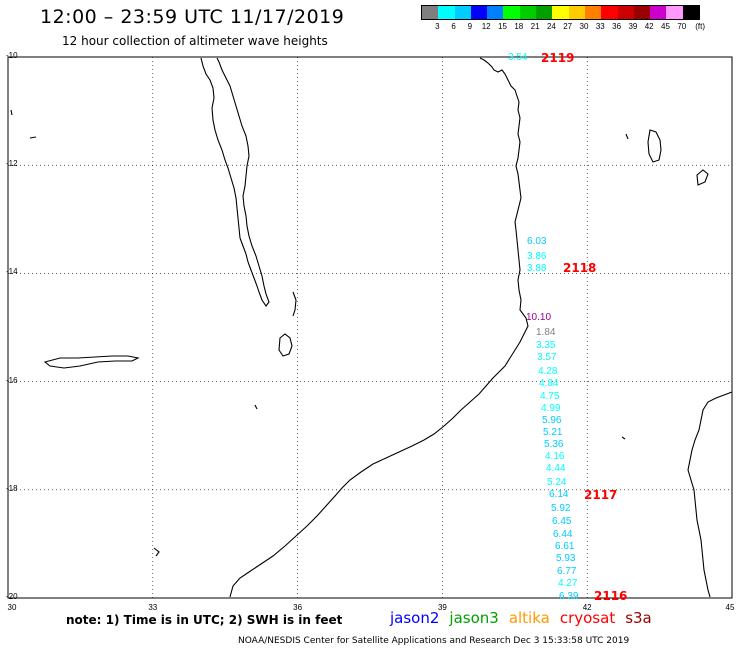  Describe the element at coordinates (561, 508) in the screenshot. I see `wave-height-label: 5.92` at that location.